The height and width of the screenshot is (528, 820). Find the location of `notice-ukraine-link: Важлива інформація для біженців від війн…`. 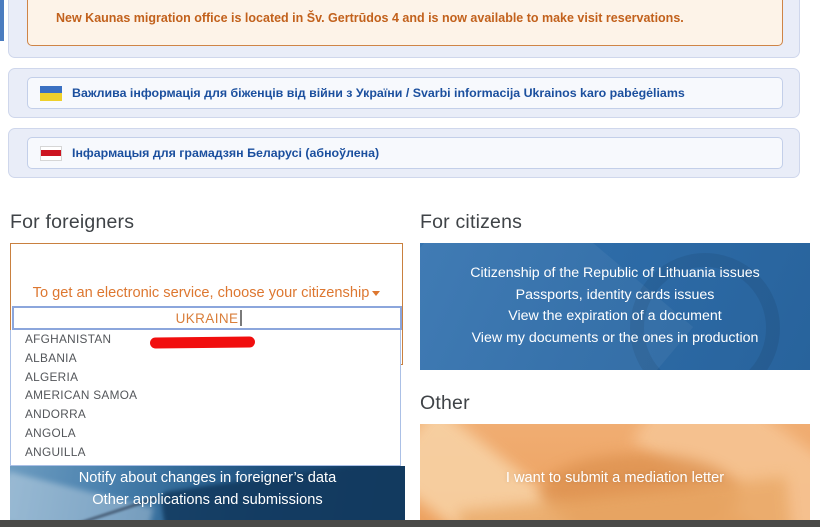

notice-ukraine-link: Важлива інформація для біженців від війн… is located at coordinates (378, 93).